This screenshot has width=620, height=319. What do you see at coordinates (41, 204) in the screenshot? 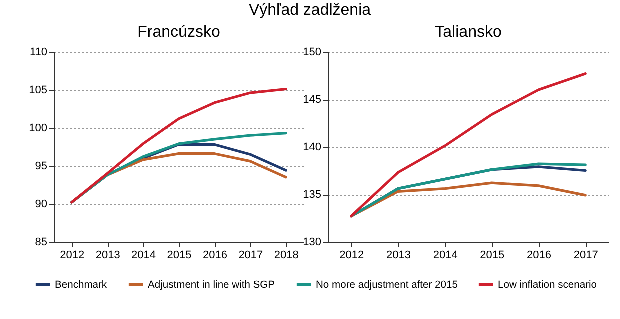
I see `y-tick-label: 90` at bounding box center [41, 204].